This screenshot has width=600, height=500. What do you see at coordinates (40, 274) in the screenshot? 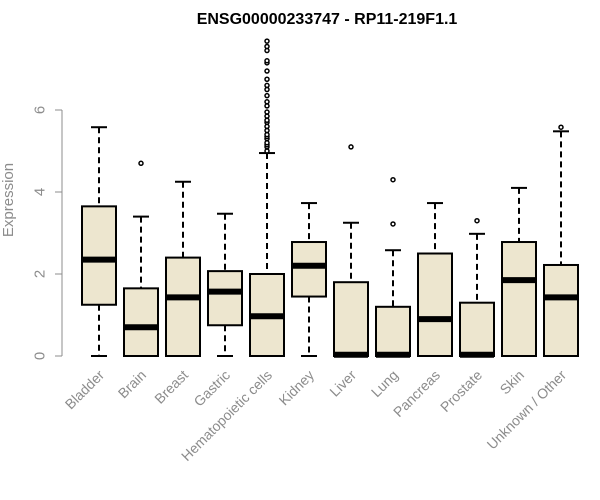
I see `y-tick-label: 2` at bounding box center [40, 274].